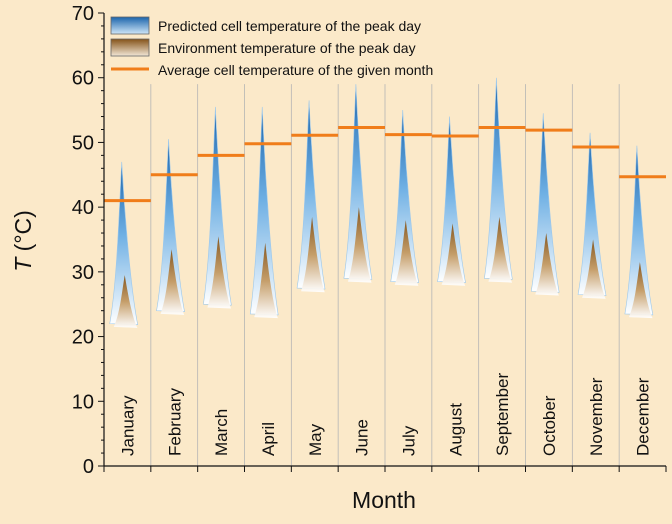 The width and height of the screenshot is (672, 524). What do you see at coordinates (643, 416) in the screenshot?
I see `month-label: December` at bounding box center [643, 416].